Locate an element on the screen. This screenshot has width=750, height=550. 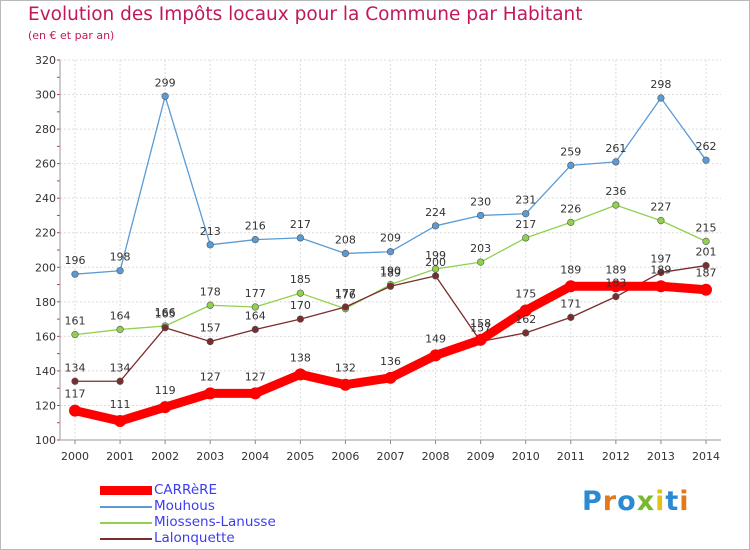
y-tick-label: 260 is located at coordinates (45, 164).